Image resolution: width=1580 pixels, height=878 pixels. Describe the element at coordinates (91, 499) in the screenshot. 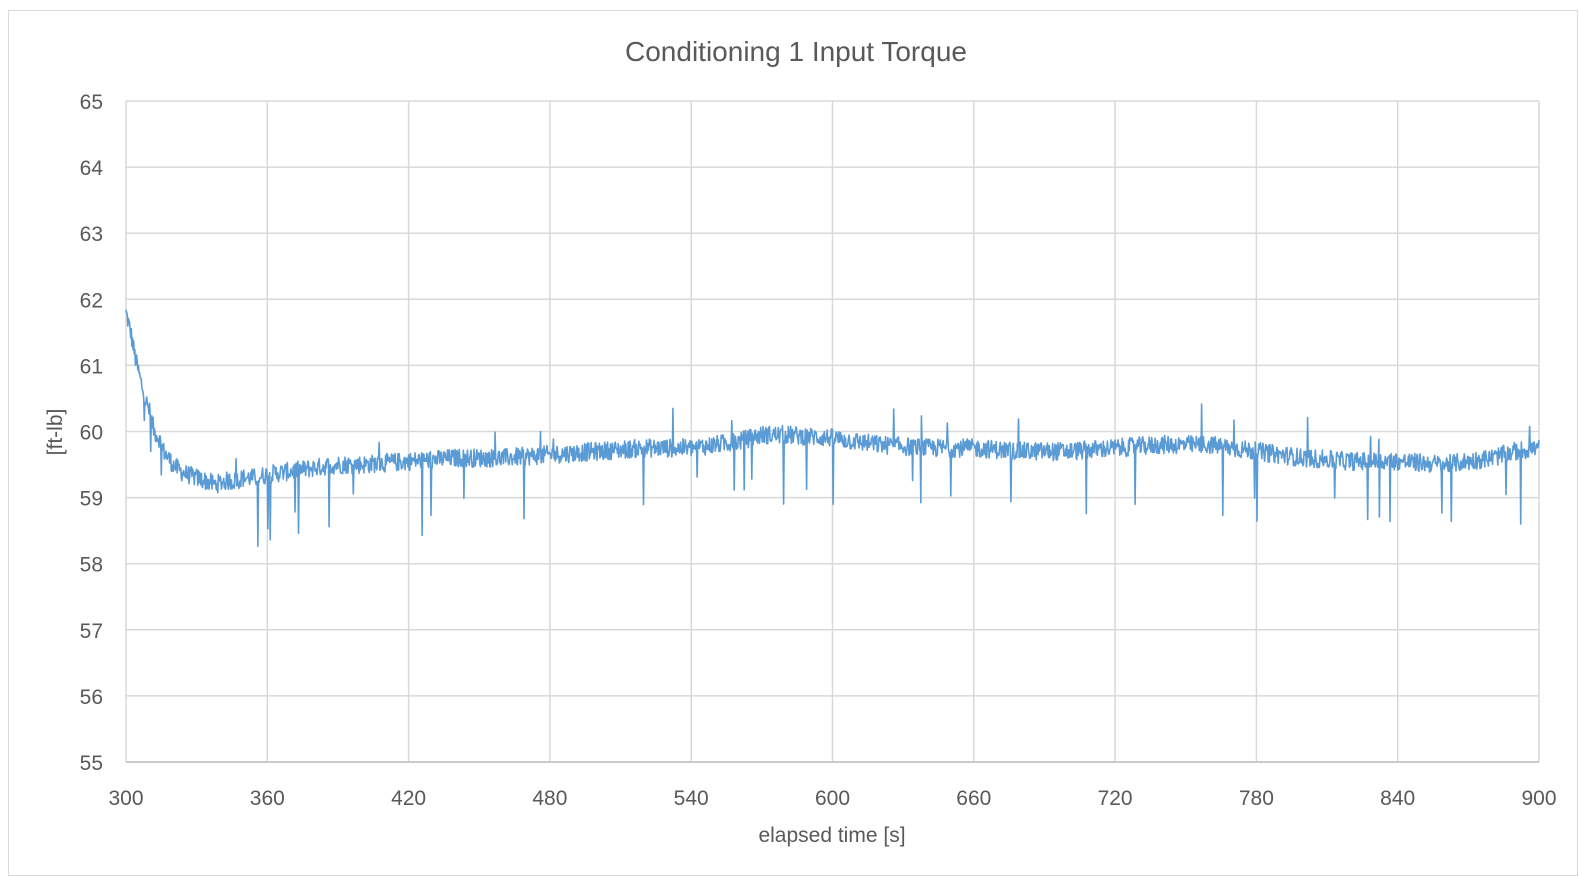

I see `y-tick-label: 59` at that location.